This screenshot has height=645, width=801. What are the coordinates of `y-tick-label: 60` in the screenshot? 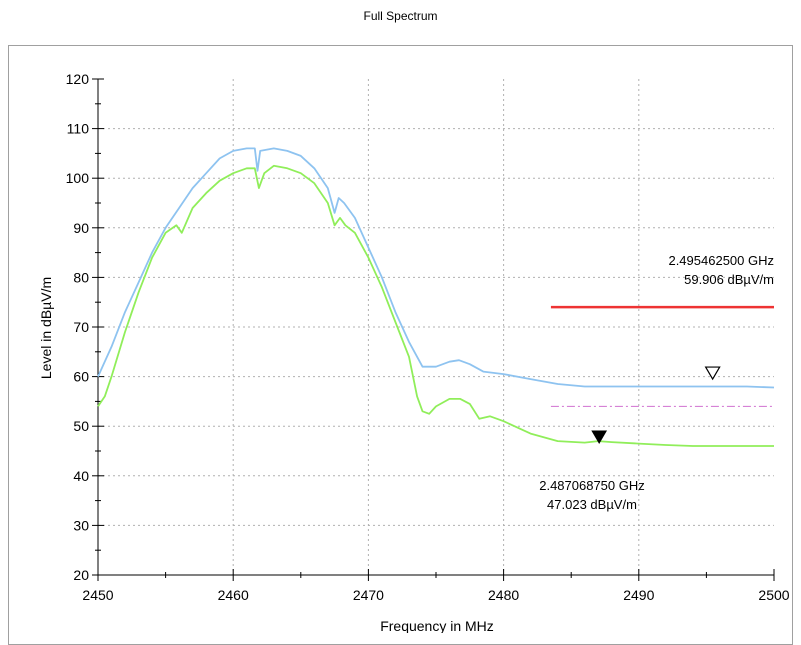 It's located at (81, 377).